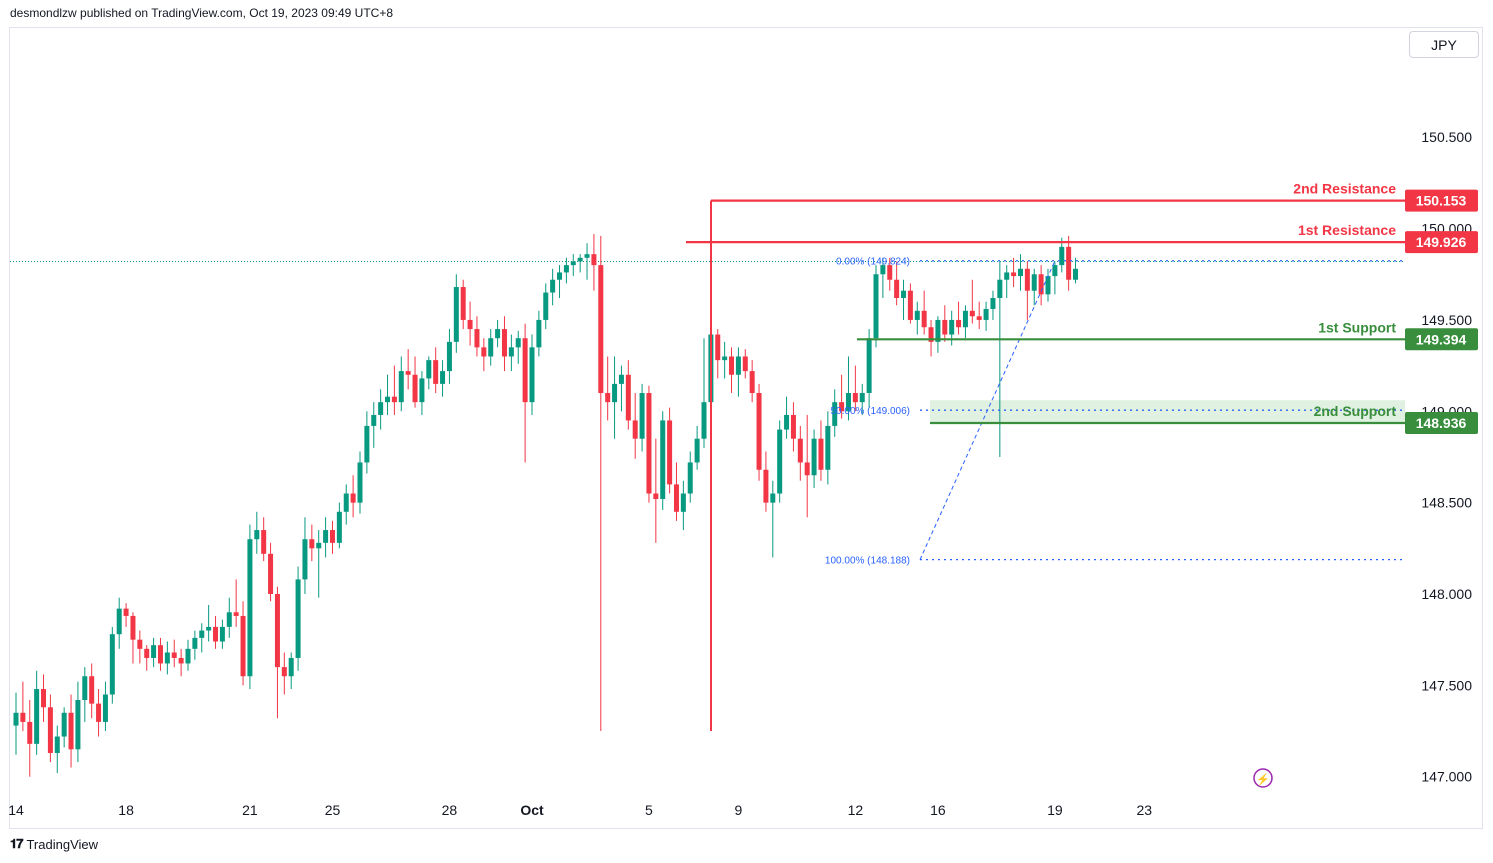 The image size is (1493, 863). Describe the element at coordinates (532, 810) in the screenshot. I see `x-tick-label: Oct` at that location.